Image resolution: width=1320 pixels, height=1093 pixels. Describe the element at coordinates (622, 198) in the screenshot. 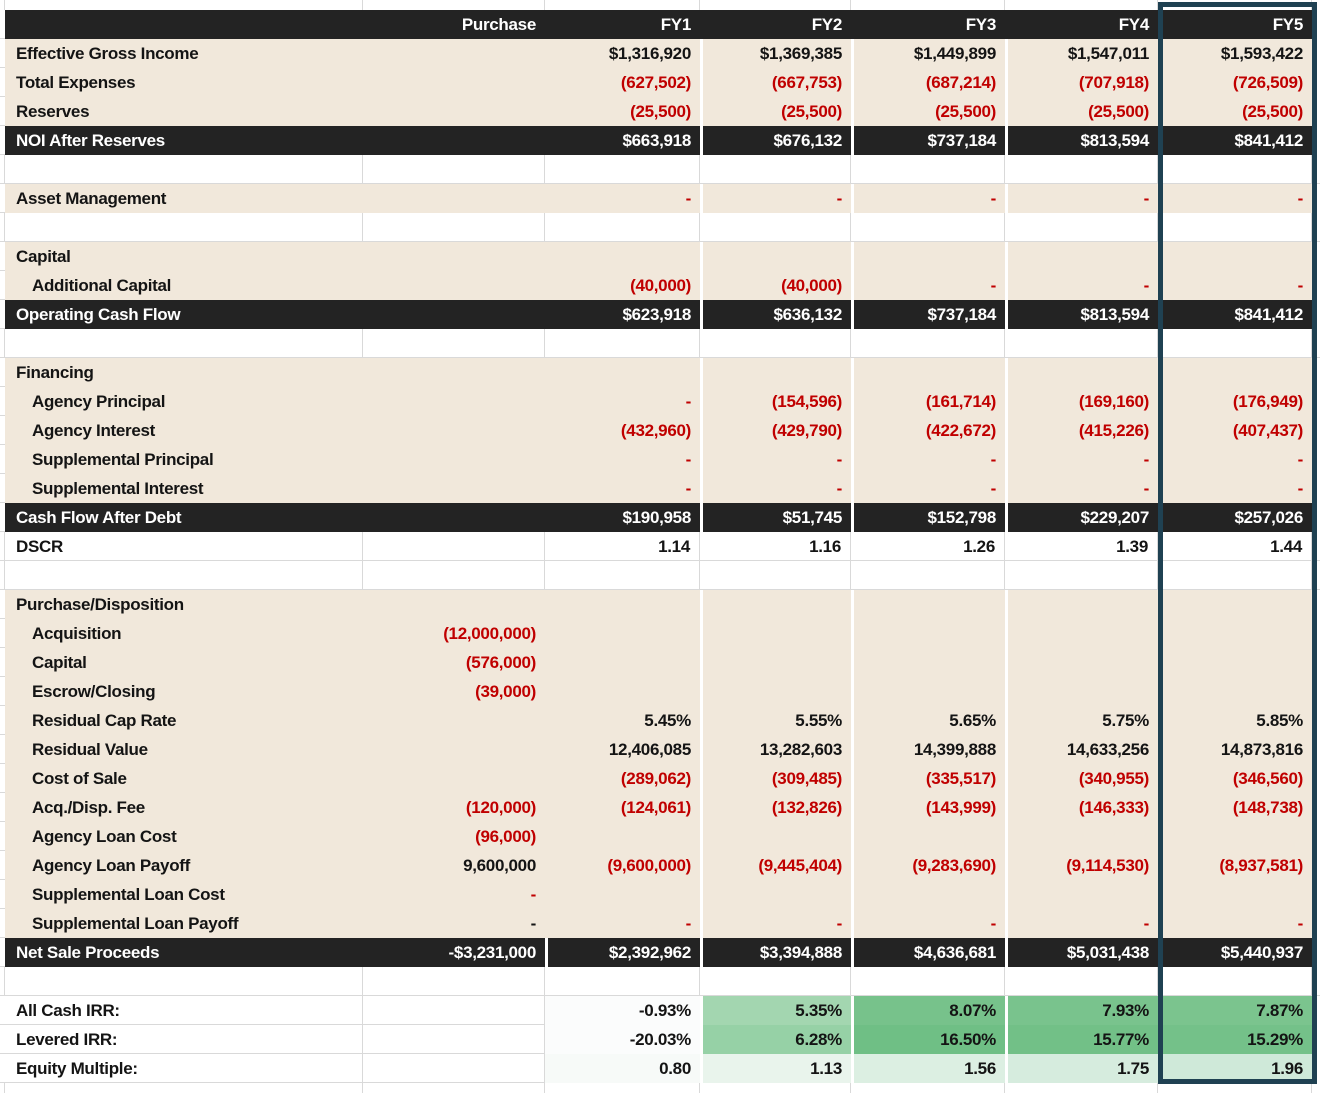

I see `cell-fy1: -` at that location.